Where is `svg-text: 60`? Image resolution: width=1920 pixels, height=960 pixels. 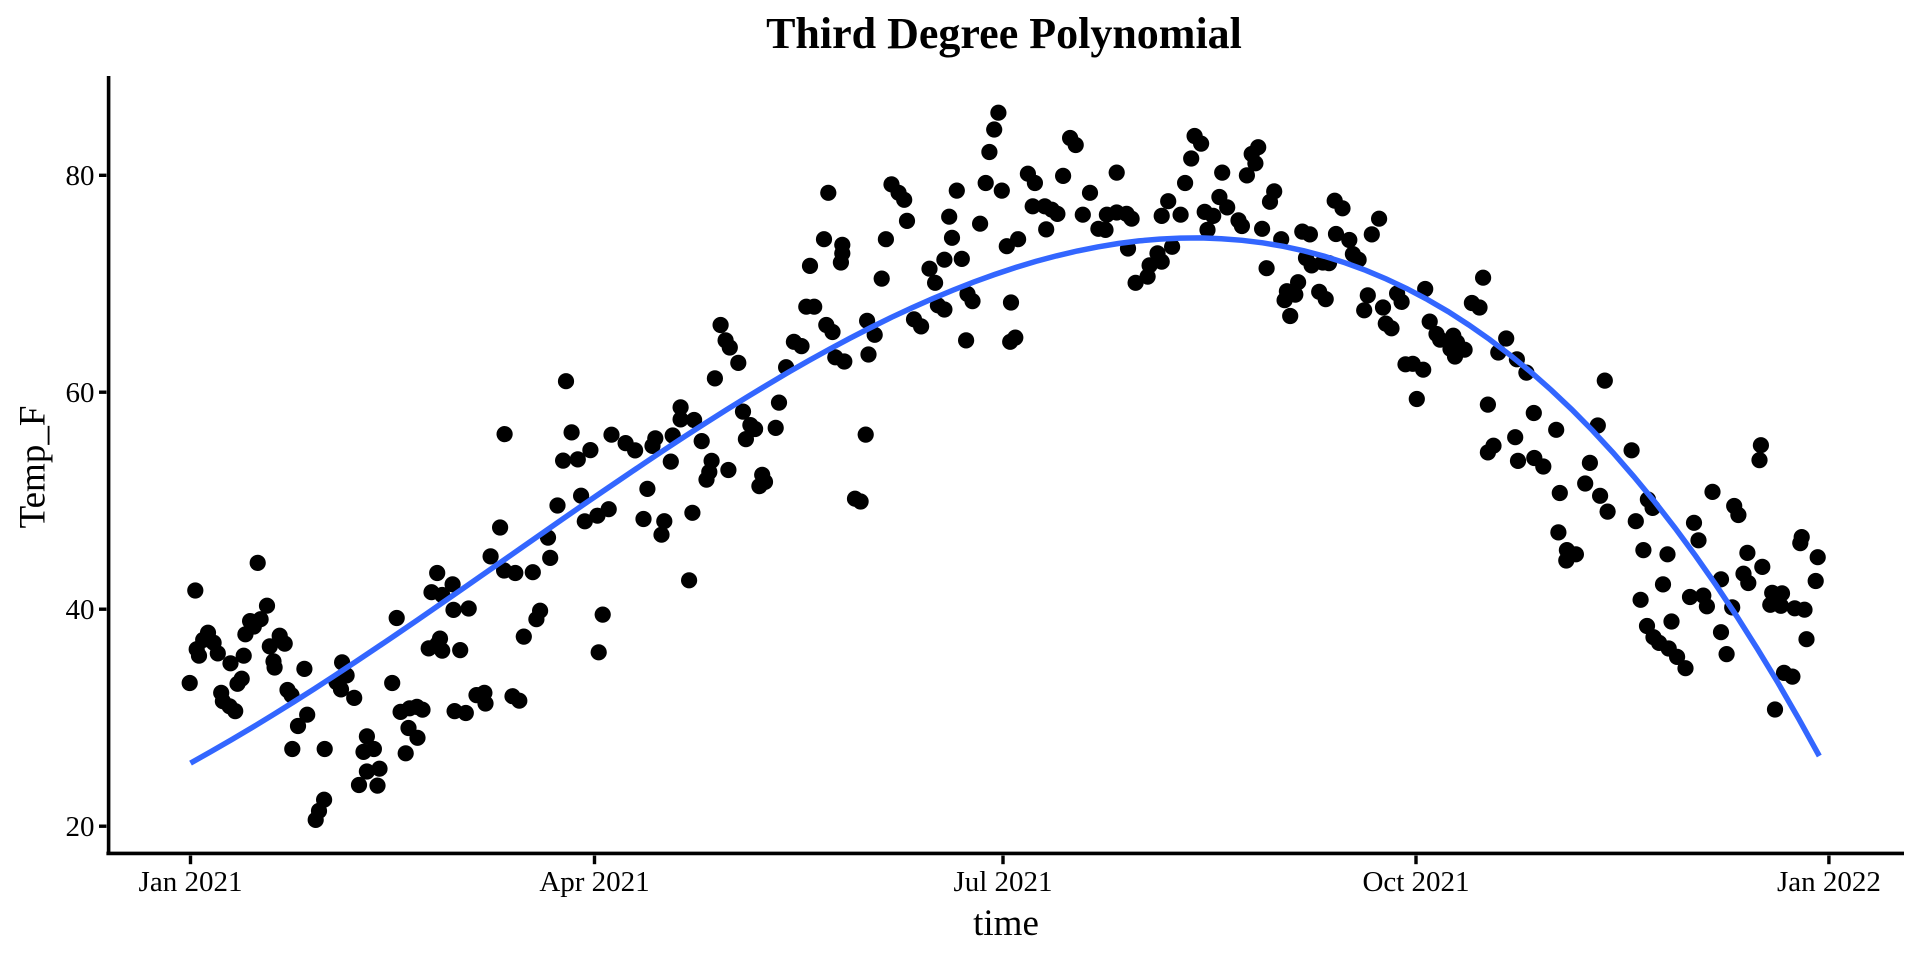 svg-text: 60 is located at coordinates (80, 393).